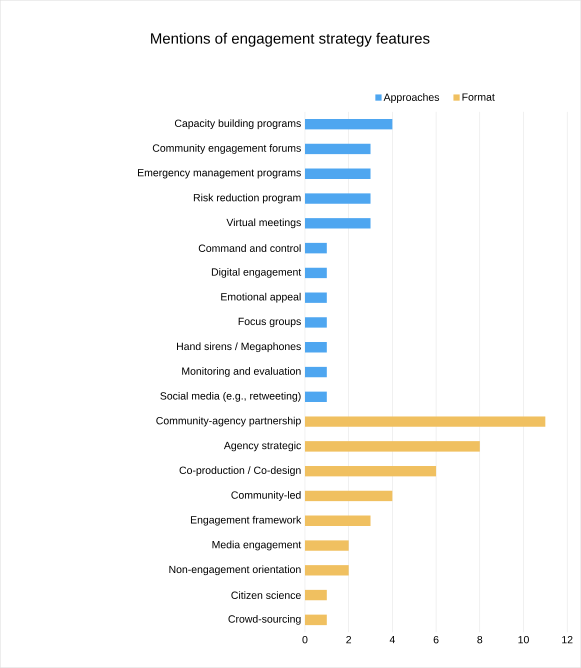 The image size is (581, 668). What do you see at coordinates (257, 545) in the screenshot?
I see `y-tick-label: Media engagement` at bounding box center [257, 545].